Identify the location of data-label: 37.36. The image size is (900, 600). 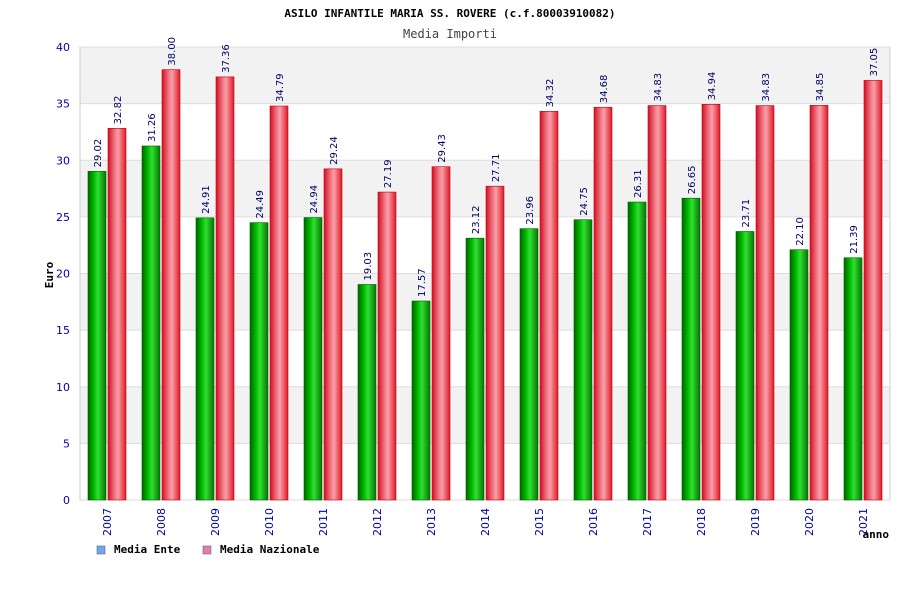
(226, 58).